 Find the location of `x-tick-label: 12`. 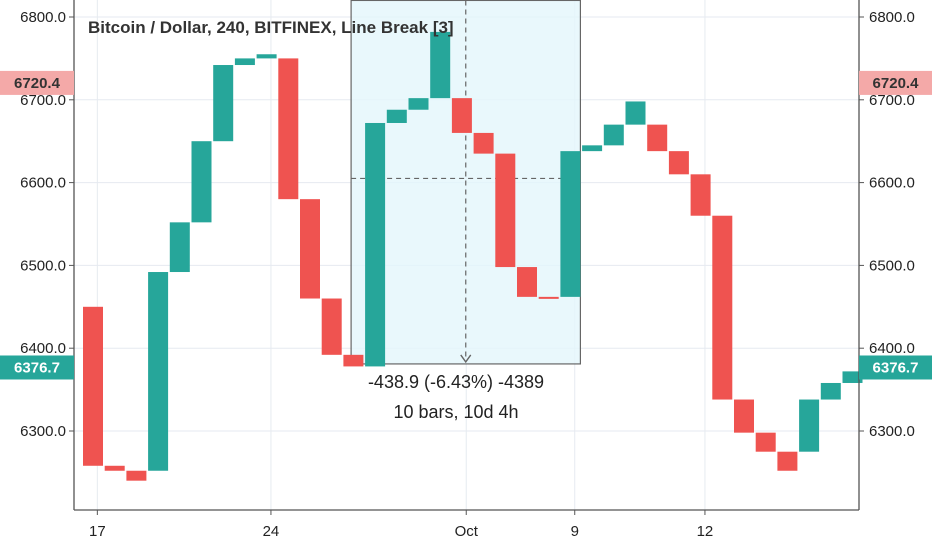

x-tick-label: 12 is located at coordinates (705, 531).